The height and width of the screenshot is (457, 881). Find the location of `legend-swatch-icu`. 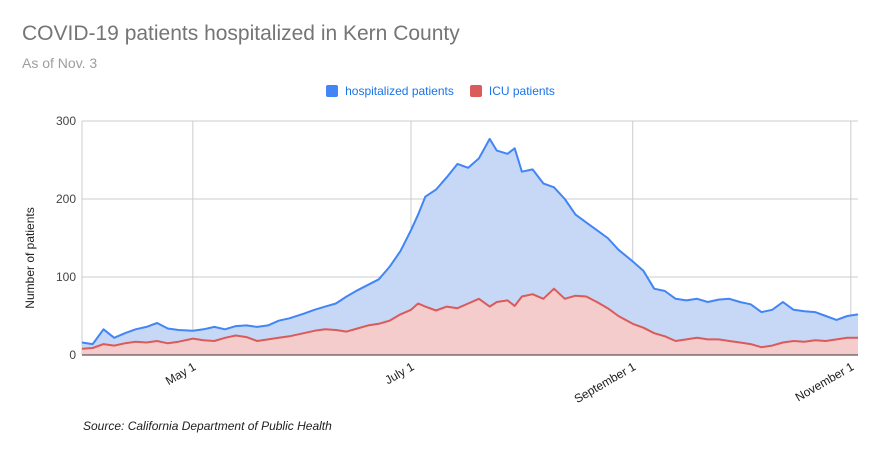

legend-swatch-icu is located at coordinates (475, 91).